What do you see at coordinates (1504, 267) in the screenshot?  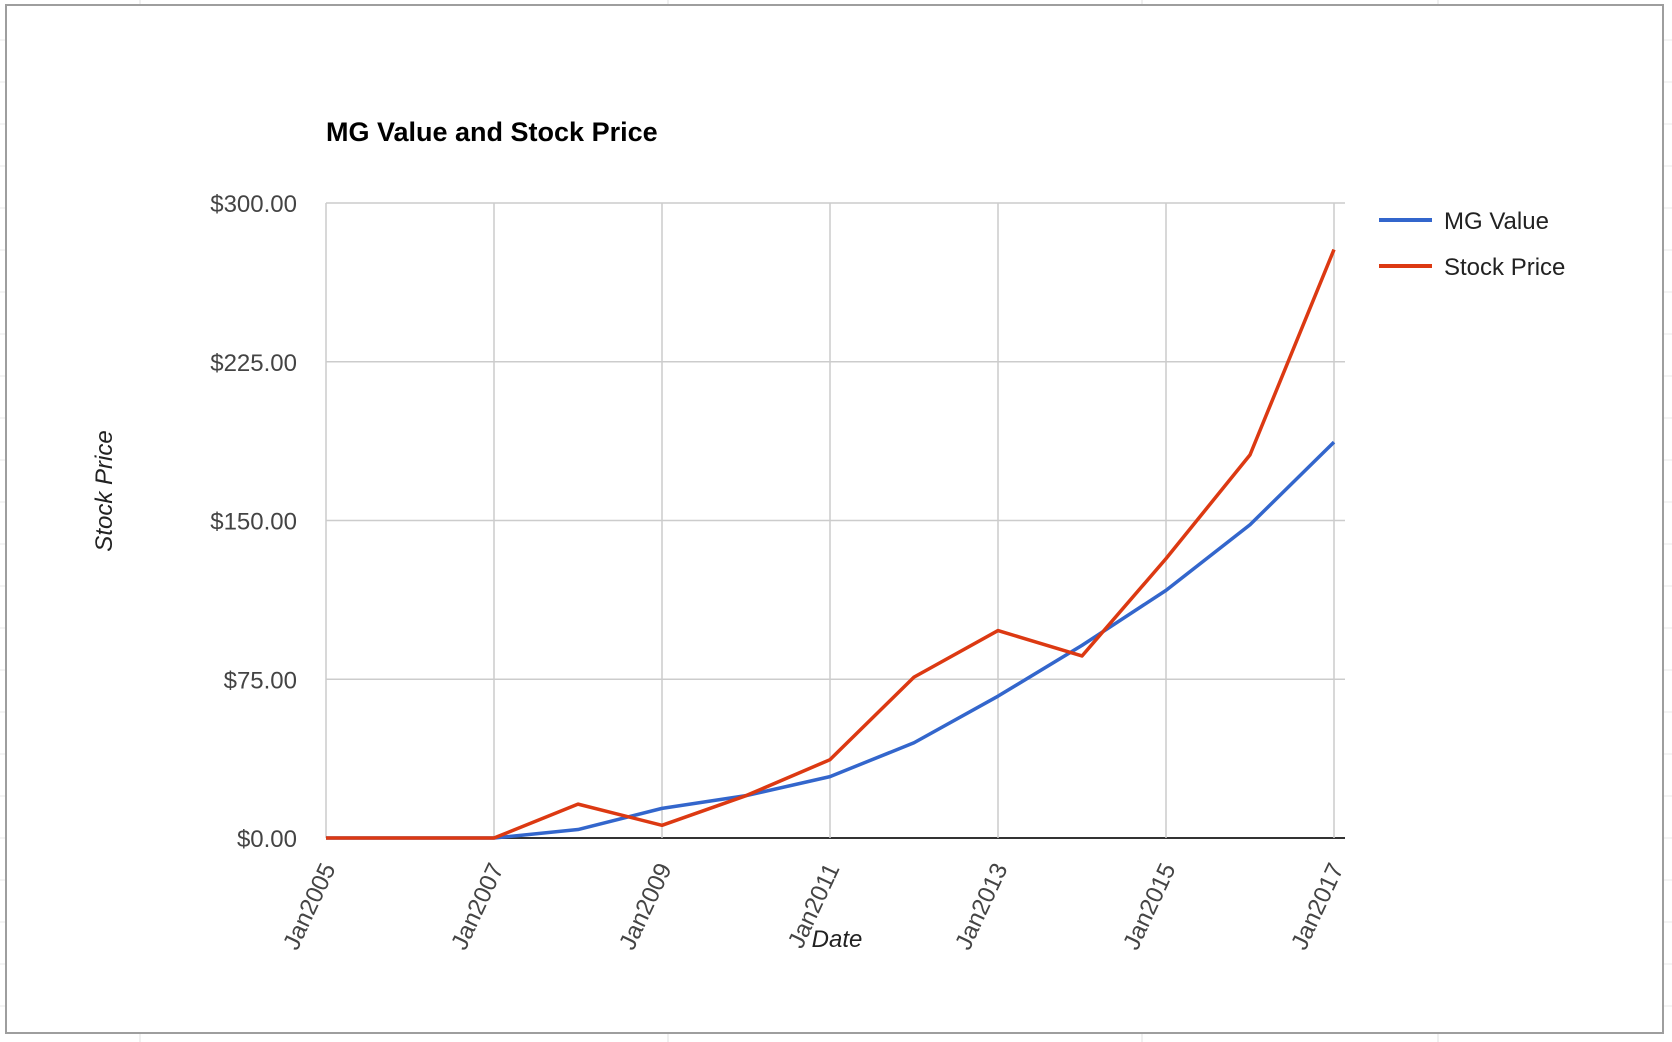 I see `legend-label: Stock Price` at bounding box center [1504, 267].